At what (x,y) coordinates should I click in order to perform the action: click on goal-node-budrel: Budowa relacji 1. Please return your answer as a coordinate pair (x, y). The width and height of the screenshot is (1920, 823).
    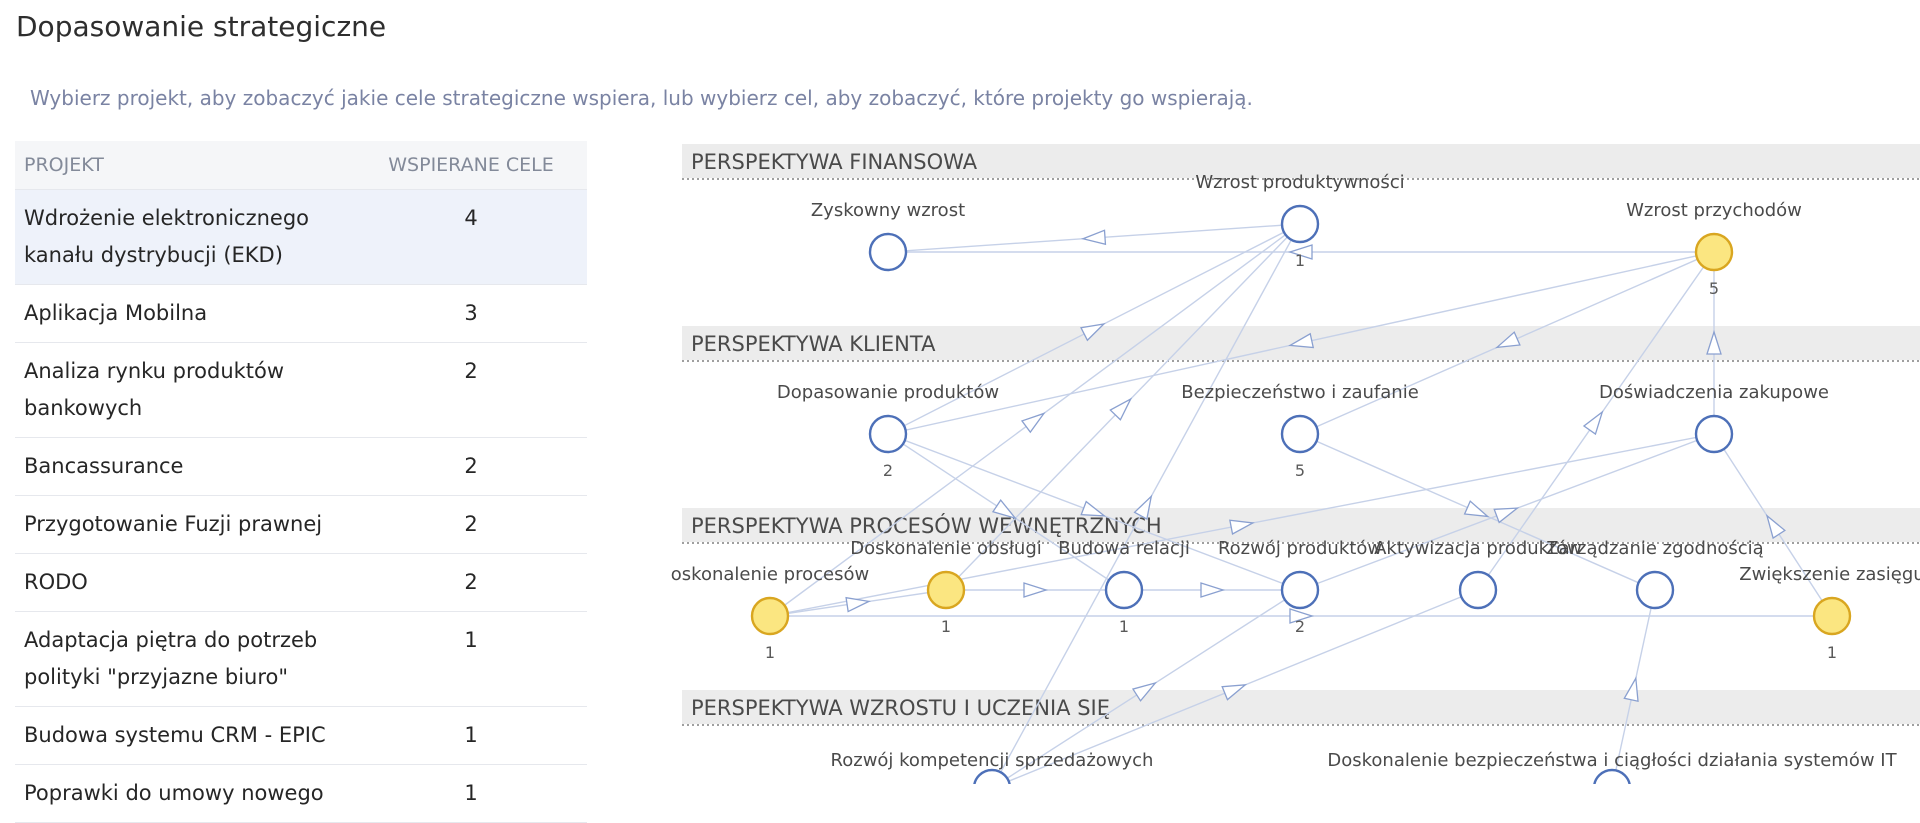
    Looking at the image, I should click on (1124, 587).